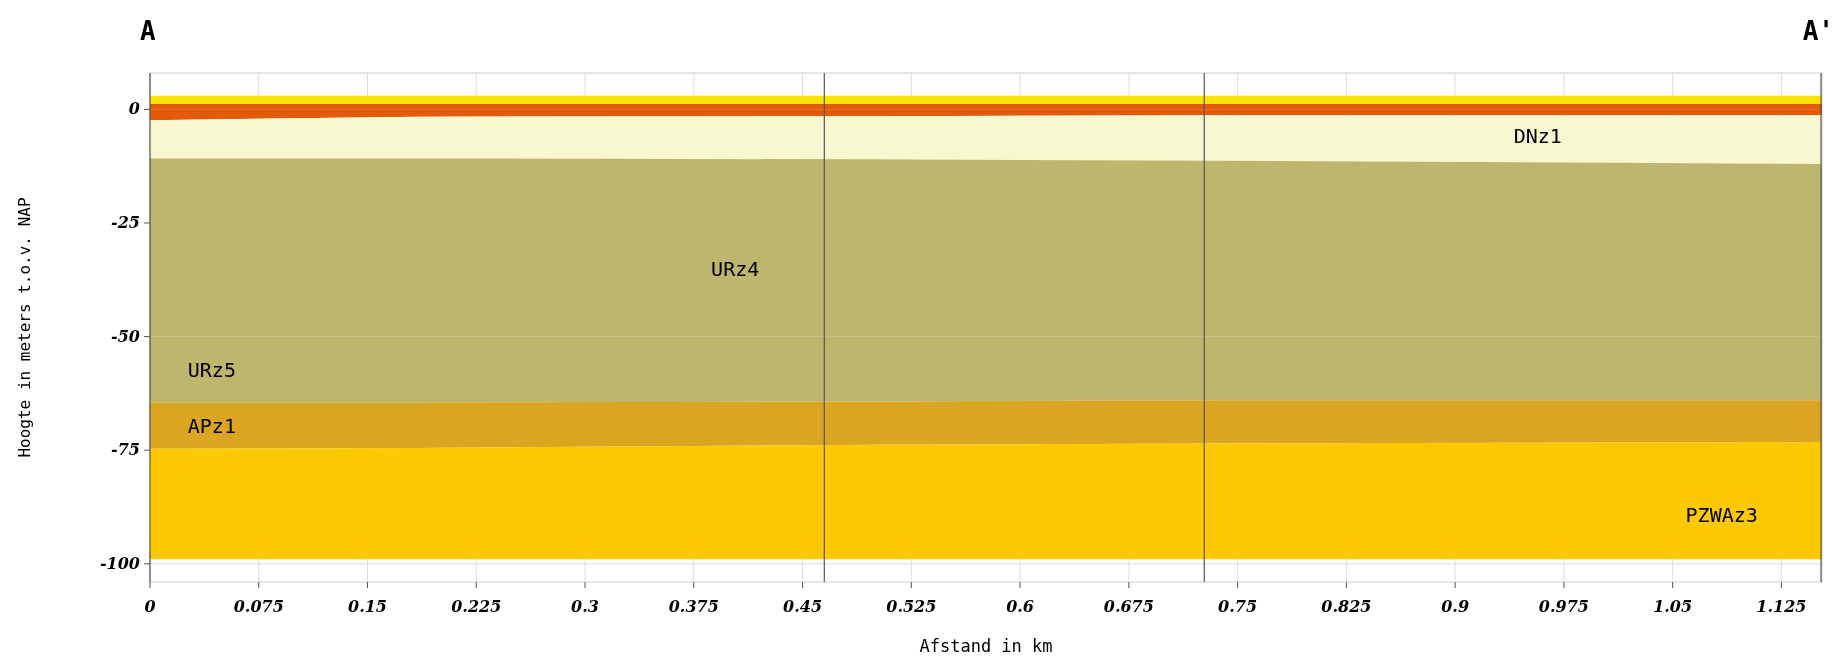 The image size is (1840, 667). Describe the element at coordinates (211, 369) in the screenshot. I see `series-label: URz5` at that location.